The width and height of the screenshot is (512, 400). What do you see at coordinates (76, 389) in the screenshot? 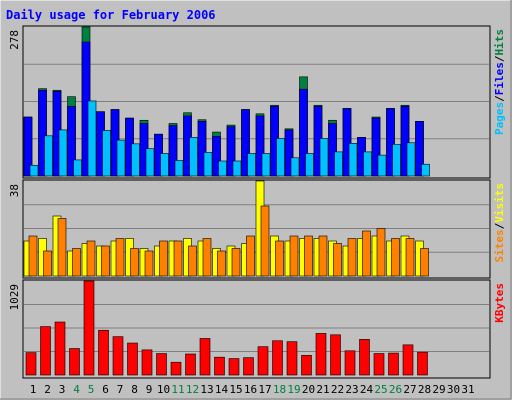
I see `x-tick-label-day-4: 4` at bounding box center [76, 389].